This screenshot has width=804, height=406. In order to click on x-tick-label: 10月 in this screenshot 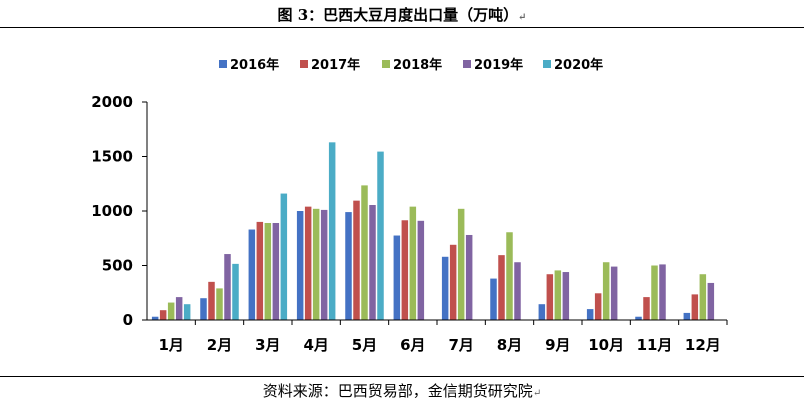, I will do `click(606, 345)`.